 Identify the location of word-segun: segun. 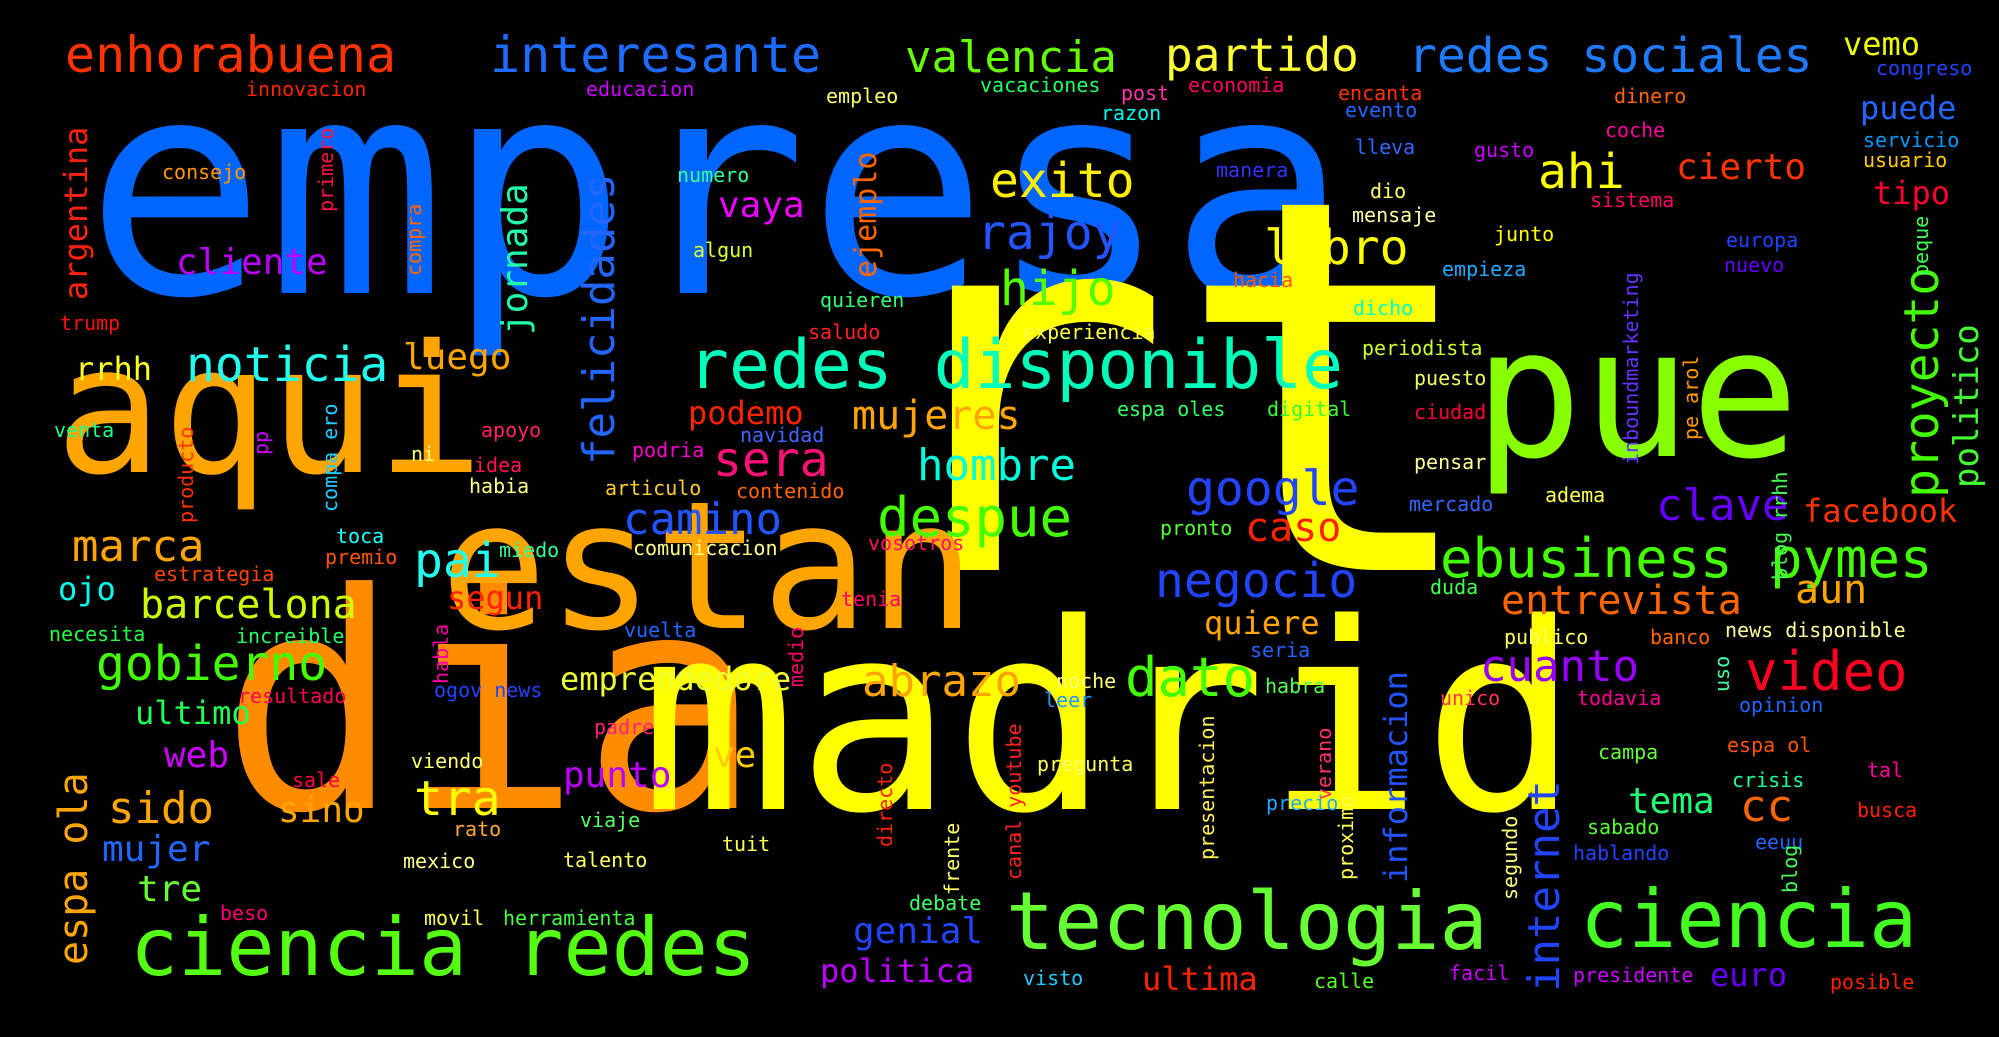
(495, 598).